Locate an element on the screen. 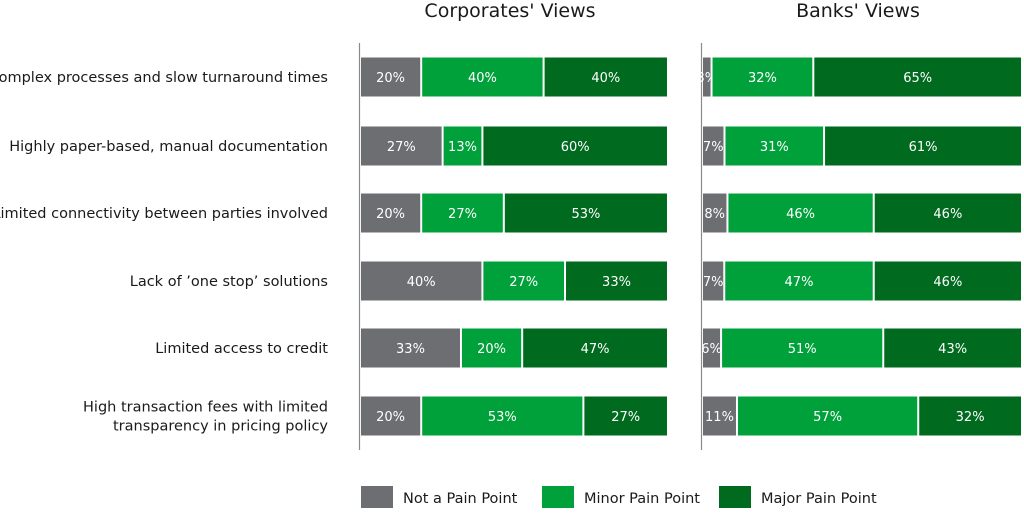 The width and height of the screenshot is (1024, 520). banks-label-major-pain-point-4: 46% is located at coordinates (947, 282).